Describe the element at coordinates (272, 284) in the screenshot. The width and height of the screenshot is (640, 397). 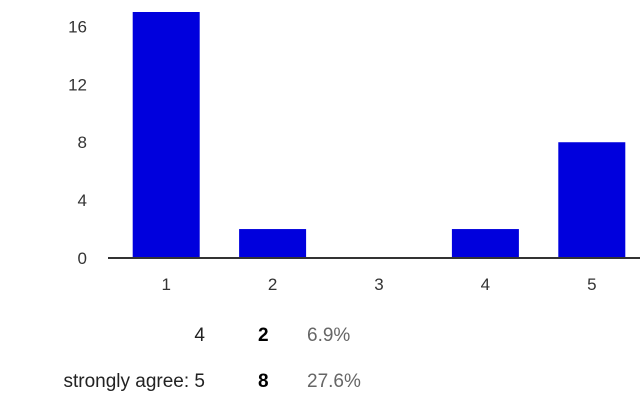
I see `x-tick-label: 2` at that location.